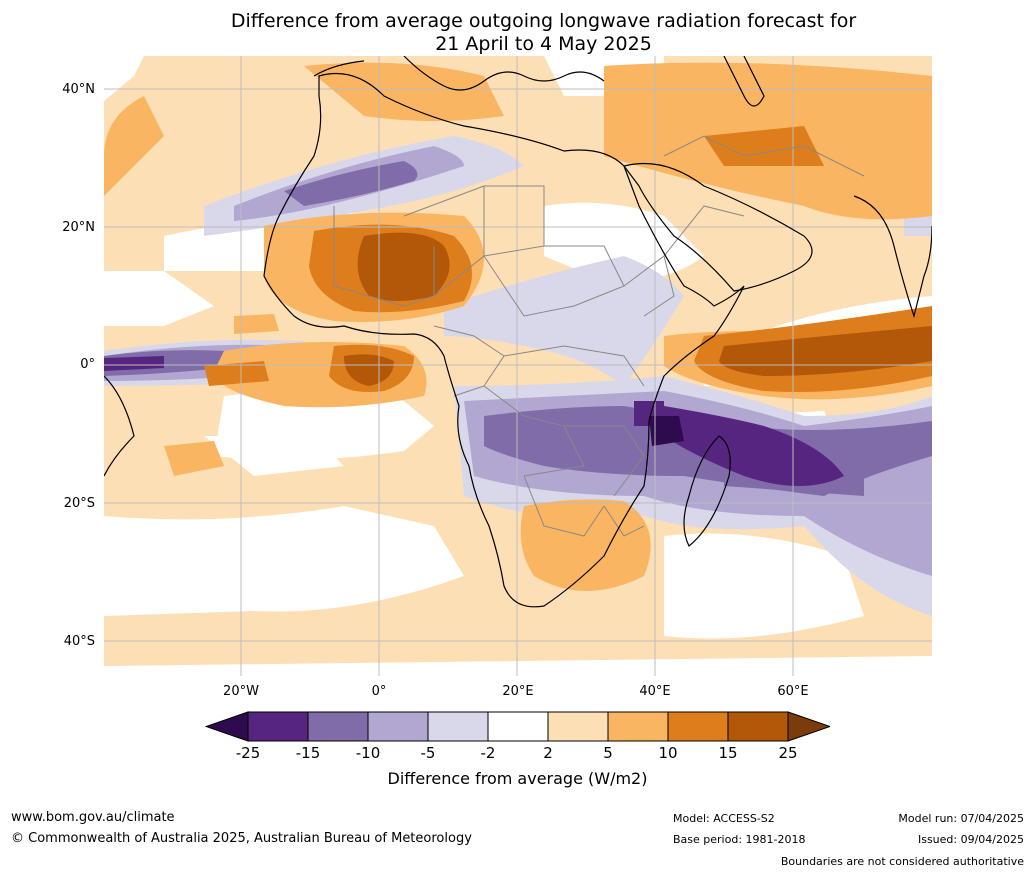 The image size is (1035, 873). Describe the element at coordinates (739, 839) in the screenshot. I see `footer-base-period: Base period: 1981-2018` at that location.